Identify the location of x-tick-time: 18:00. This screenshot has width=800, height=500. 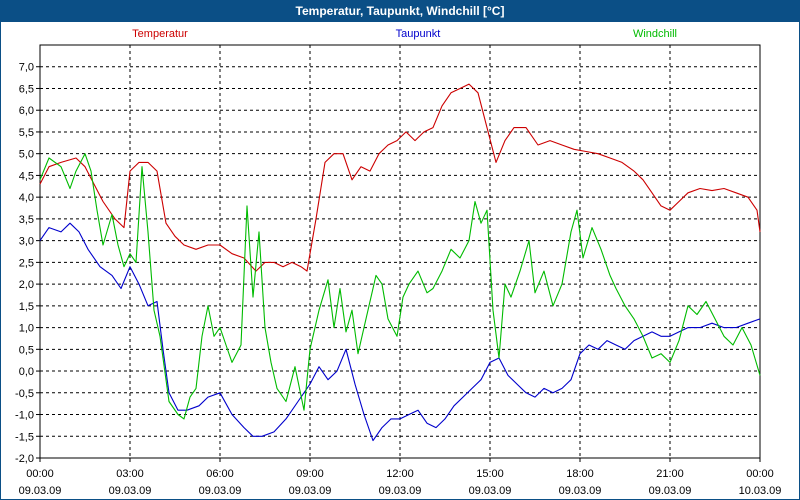
(580, 474).